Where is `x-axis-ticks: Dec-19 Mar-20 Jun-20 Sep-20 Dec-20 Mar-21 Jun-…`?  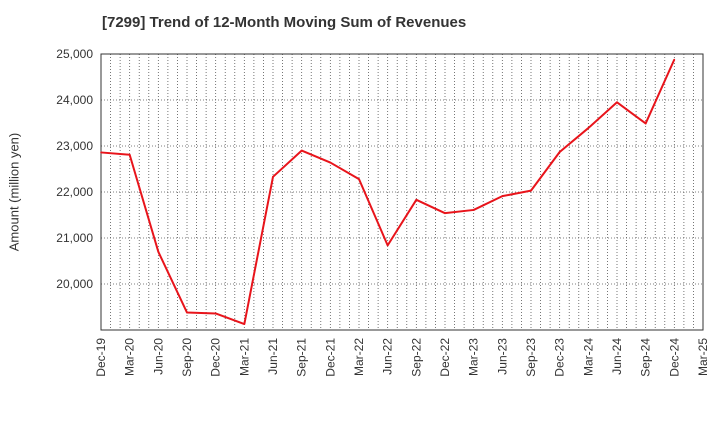
x-axis-ticks: Dec-19 Mar-20 Jun-20 Sep-20 Dec-20 Mar-21 Jun-… is located at coordinates (402, 357).